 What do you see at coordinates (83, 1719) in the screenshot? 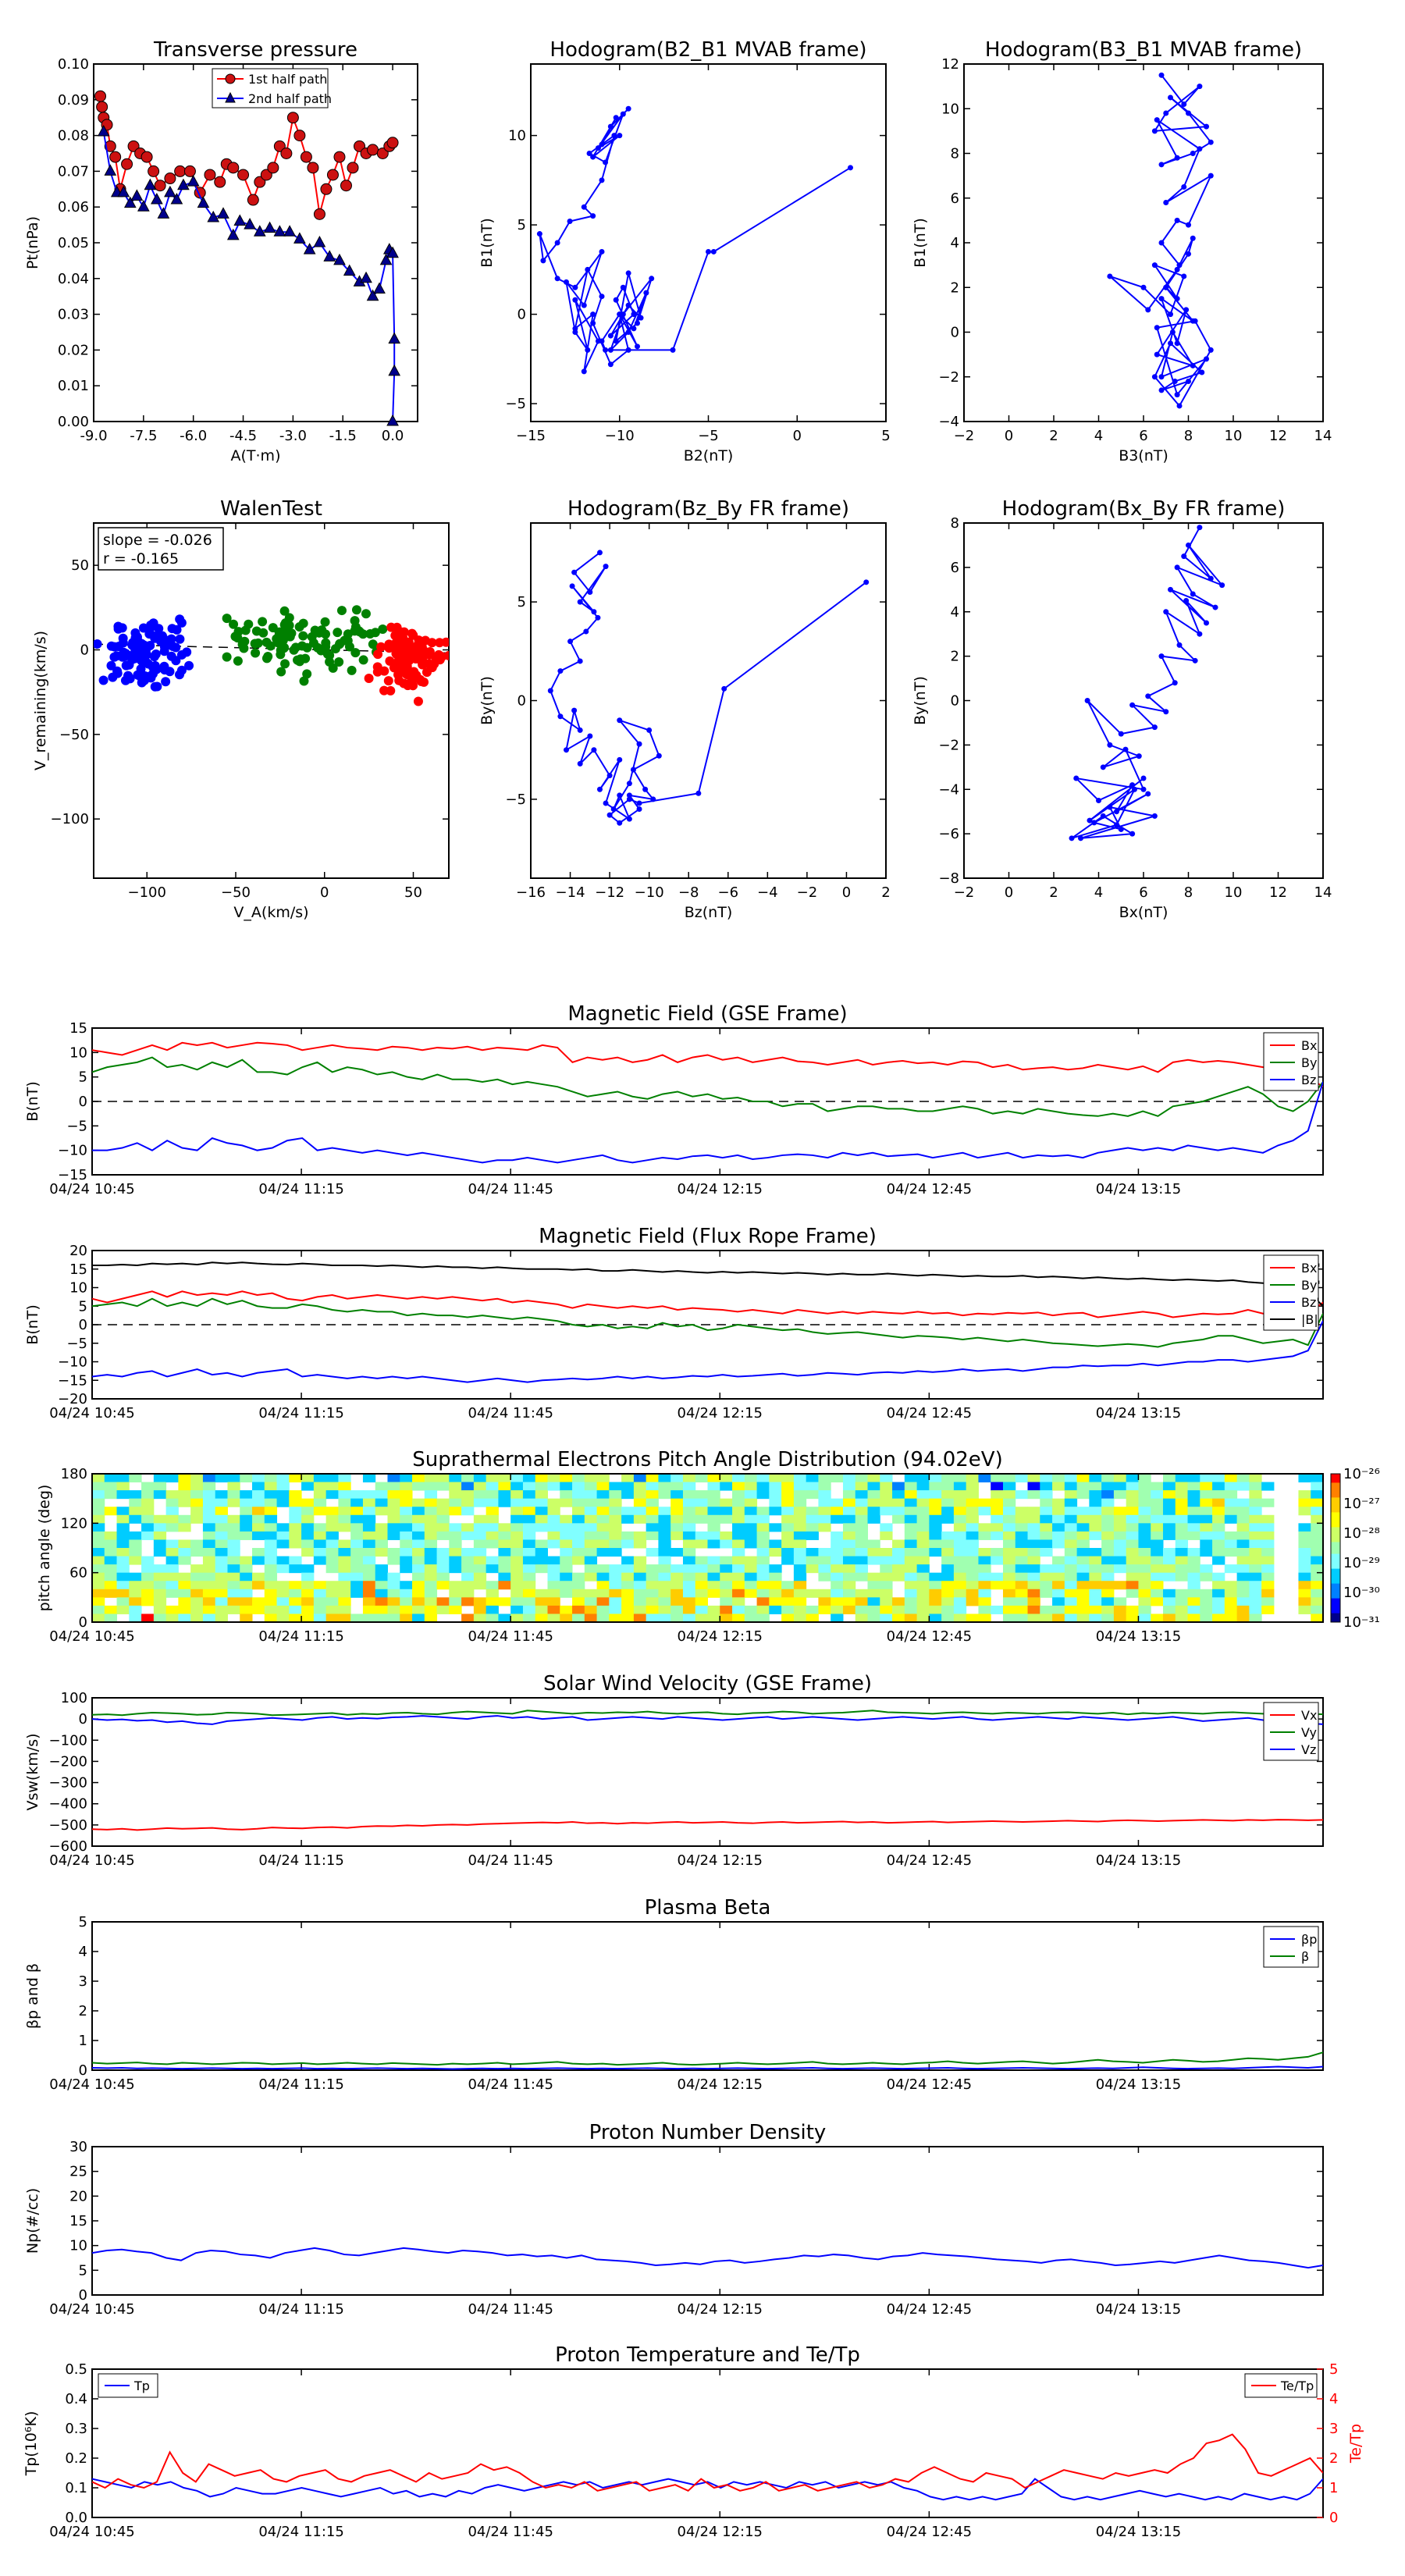
I see `y-tick-label: 0` at bounding box center [83, 1719].